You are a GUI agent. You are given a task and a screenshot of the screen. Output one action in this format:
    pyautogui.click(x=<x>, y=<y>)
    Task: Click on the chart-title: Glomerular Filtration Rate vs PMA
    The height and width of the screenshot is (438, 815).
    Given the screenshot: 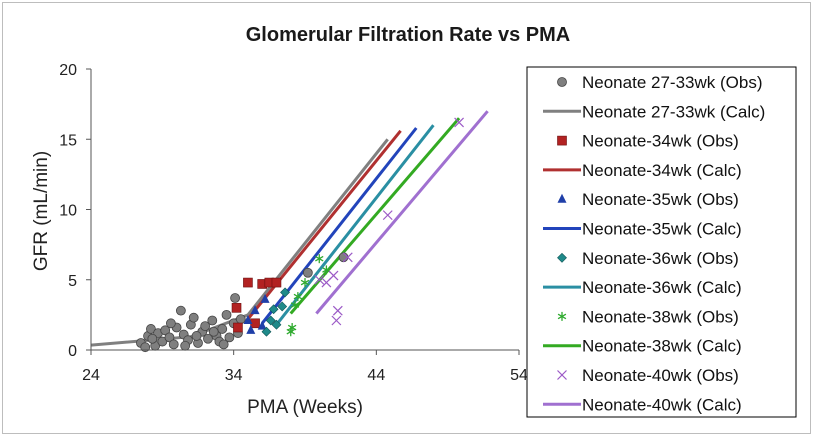 What is the action you would take?
    pyautogui.click(x=408, y=35)
    